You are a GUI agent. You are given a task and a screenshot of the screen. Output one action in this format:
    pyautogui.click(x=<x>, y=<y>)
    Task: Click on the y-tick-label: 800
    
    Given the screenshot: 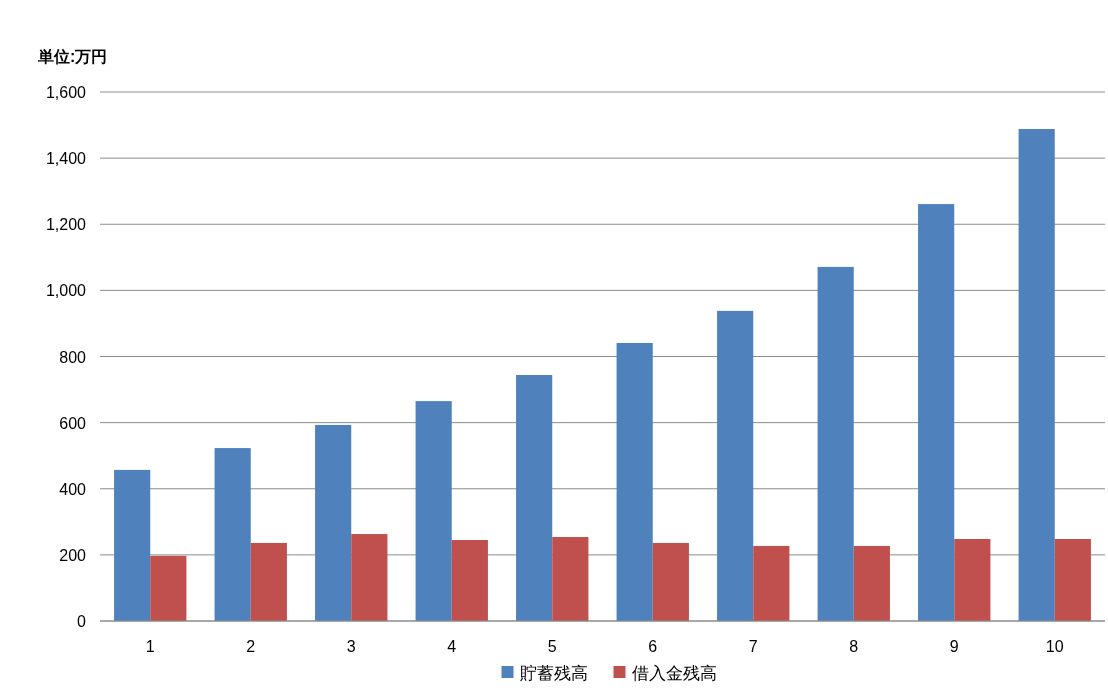 What is the action you would take?
    pyautogui.click(x=73, y=357)
    